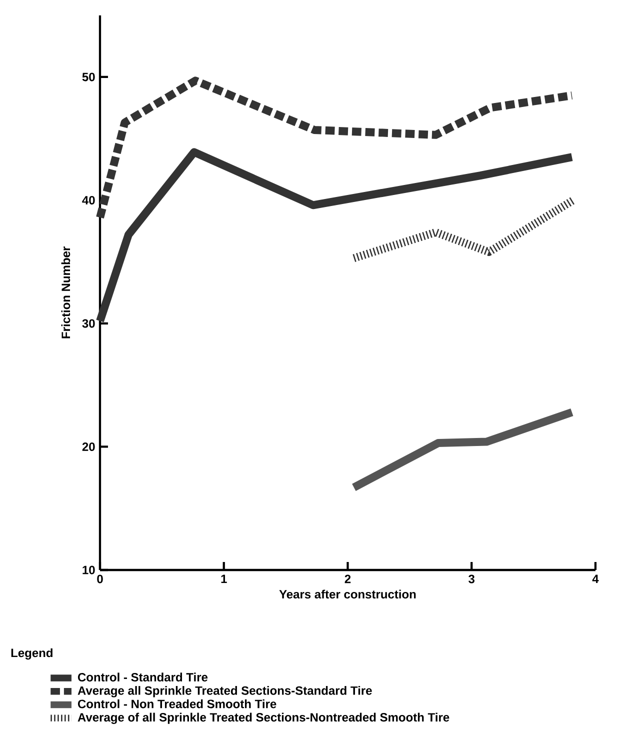 The height and width of the screenshot is (743, 637). What do you see at coordinates (100, 579) in the screenshot?
I see `x-tick-label: 0` at bounding box center [100, 579].